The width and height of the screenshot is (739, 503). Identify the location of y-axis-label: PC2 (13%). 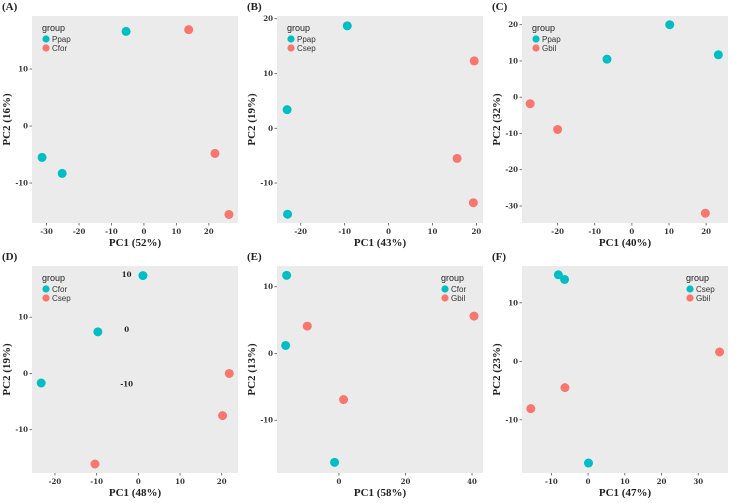
(252, 369).